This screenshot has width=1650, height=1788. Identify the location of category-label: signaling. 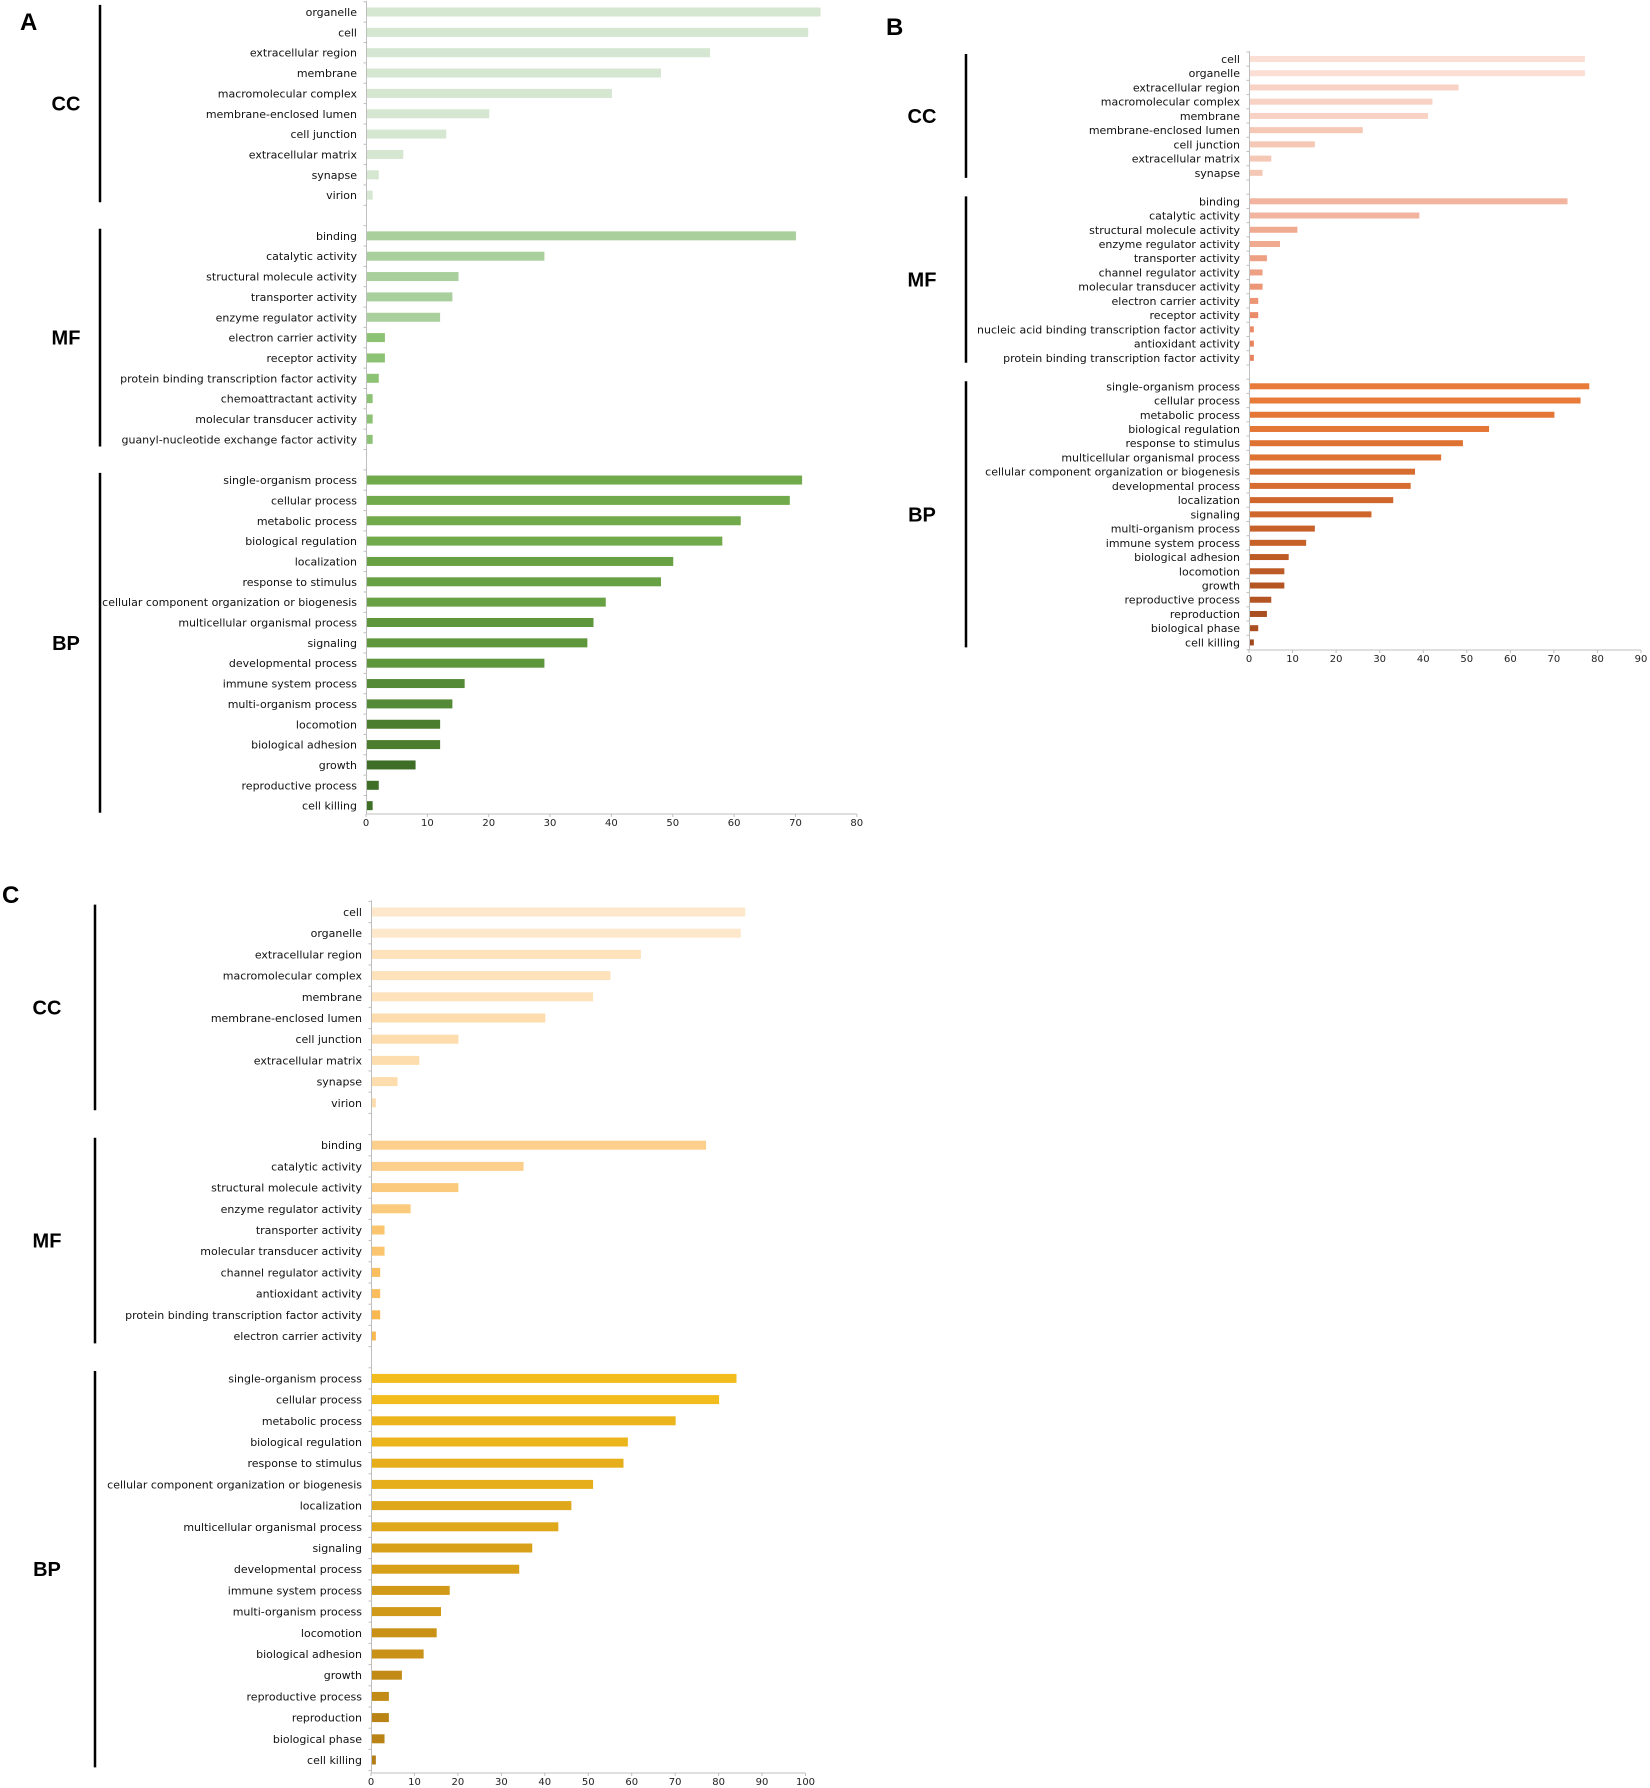
(337, 1548).